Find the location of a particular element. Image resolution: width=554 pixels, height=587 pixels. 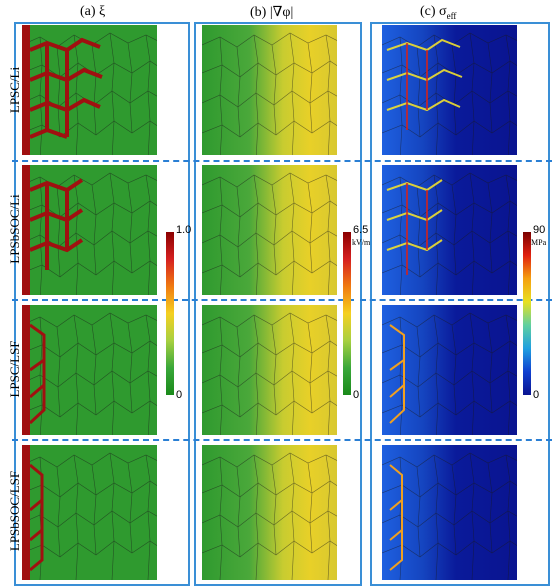

panel-stress-row1 is located at coordinates (449, 90).